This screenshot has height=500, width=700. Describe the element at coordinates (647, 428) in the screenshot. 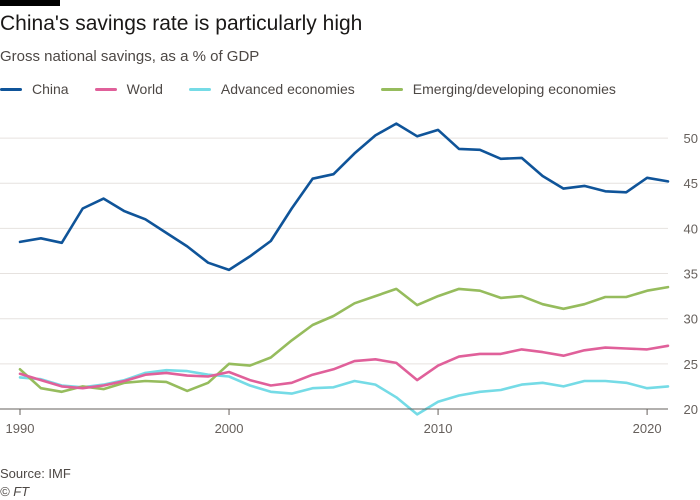

I see `x-tick-label: 2020` at that location.